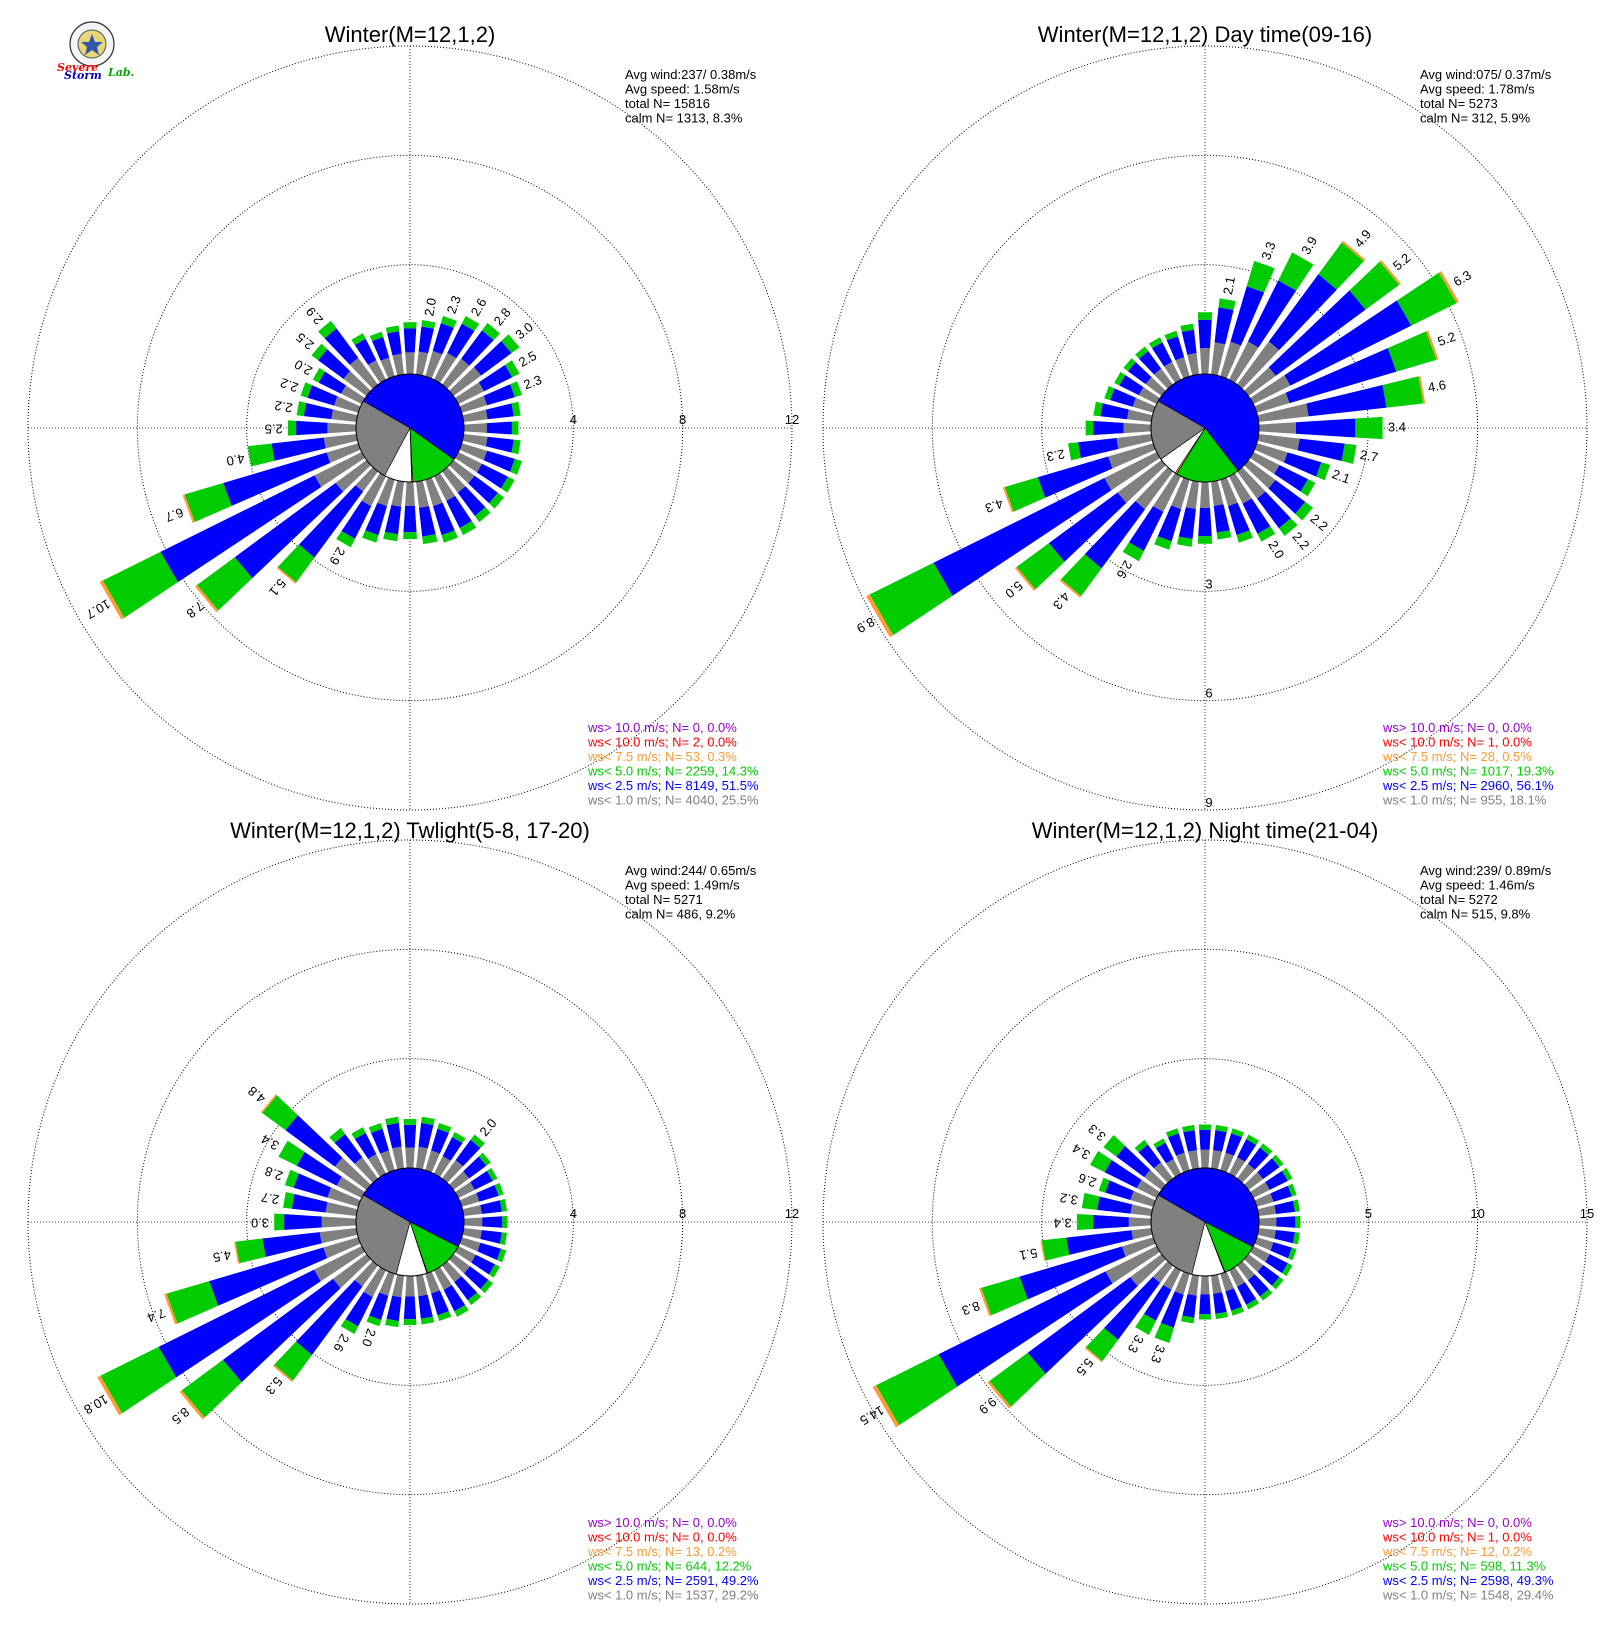 The width and height of the screenshot is (1620, 1640). I want to click on bar-value-label: 2.2, so click(283, 407).